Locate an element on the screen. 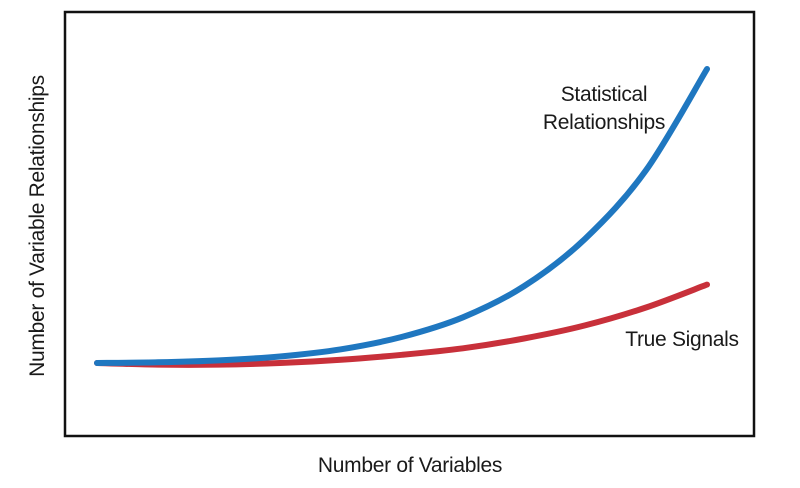  x-axis-label: Number of Variables is located at coordinates (410, 465).